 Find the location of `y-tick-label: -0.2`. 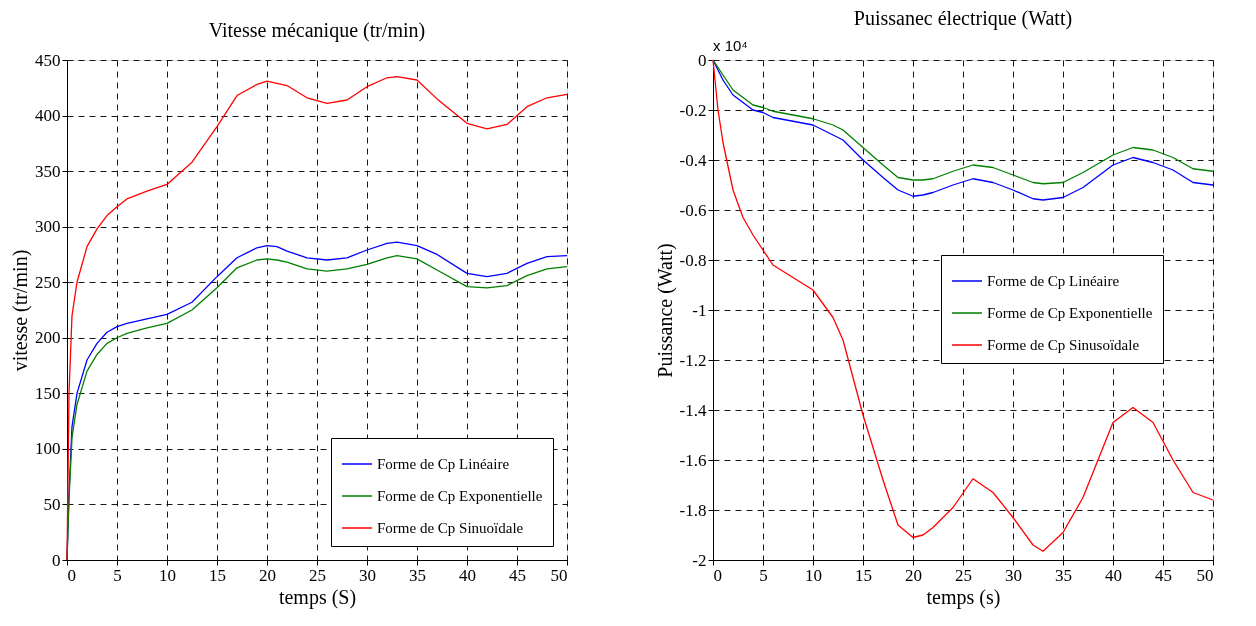

y-tick-label: -0.2 is located at coordinates (693, 110).